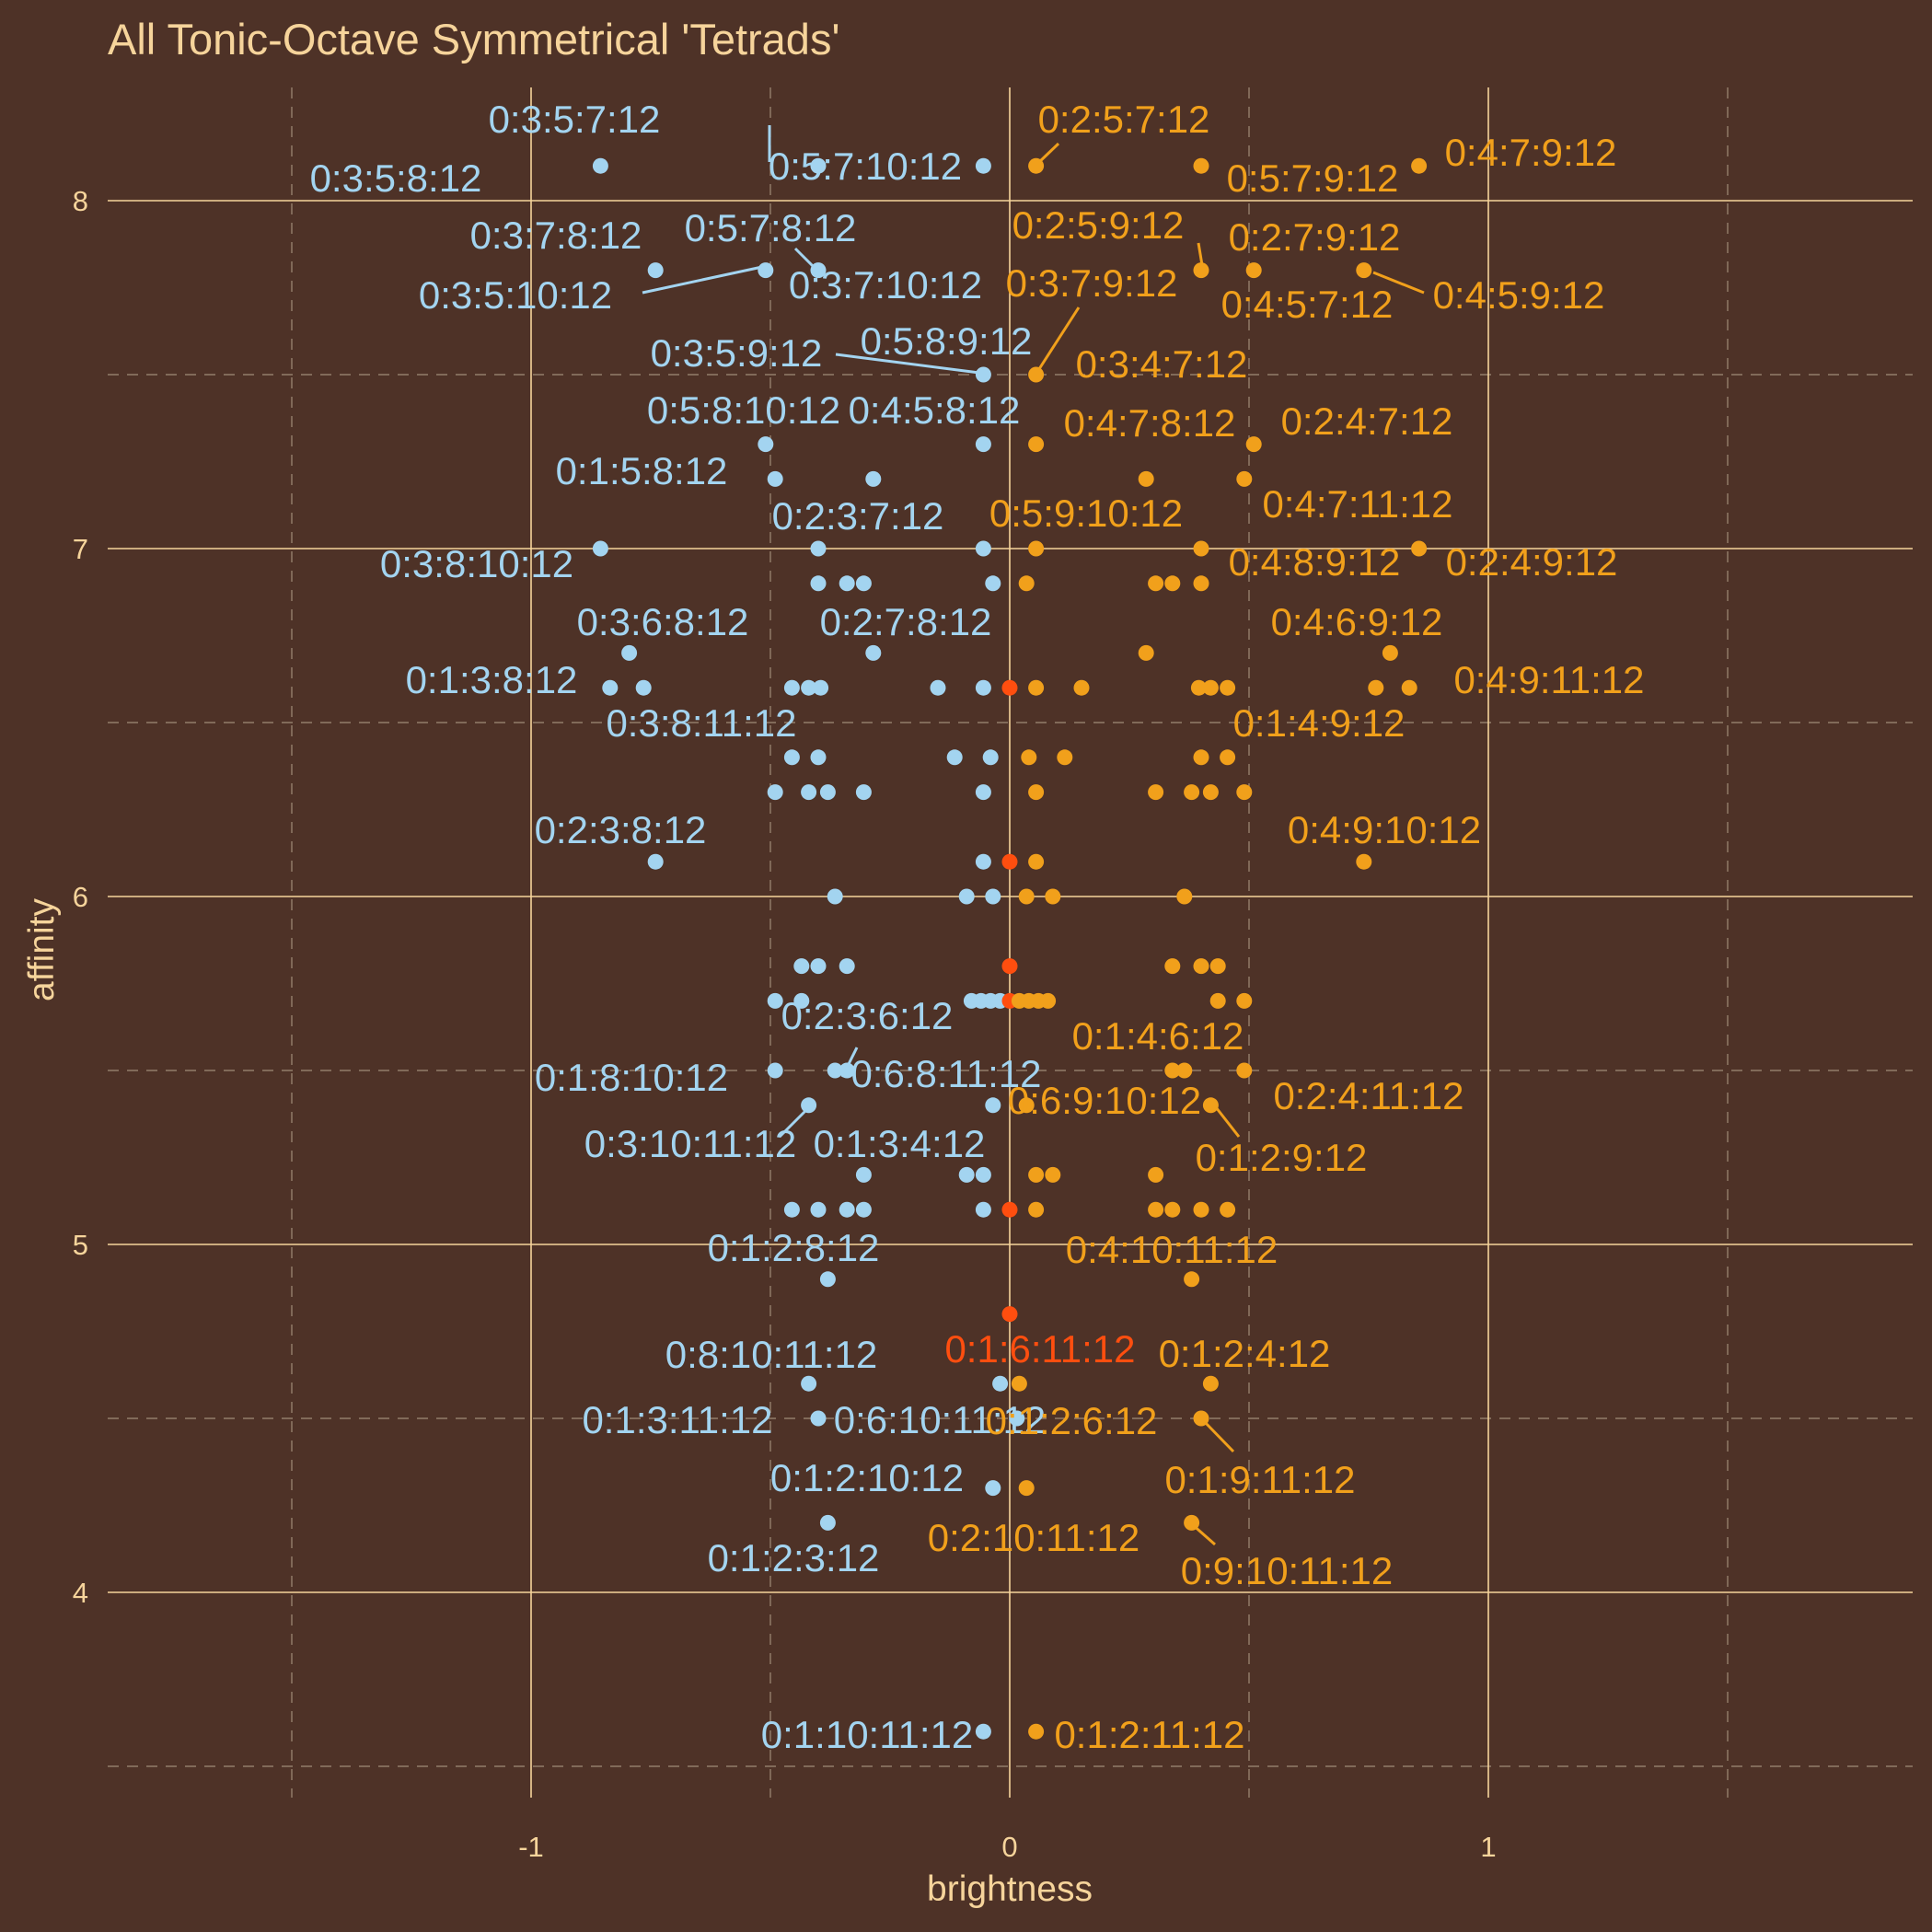 This screenshot has width=1932, height=1932. What do you see at coordinates (1367, 421) in the screenshot?
I see `point-label: 0:2:4:7:12` at bounding box center [1367, 421].